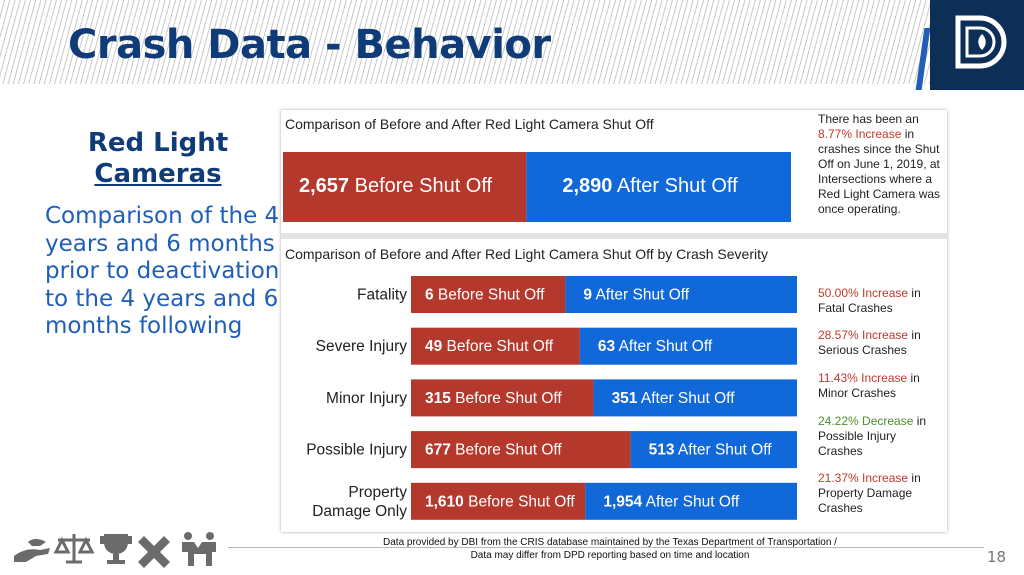 This screenshot has height=575, width=1024. What do you see at coordinates (606, 547) in the screenshot?
I see `footer-rule` at bounding box center [606, 547].